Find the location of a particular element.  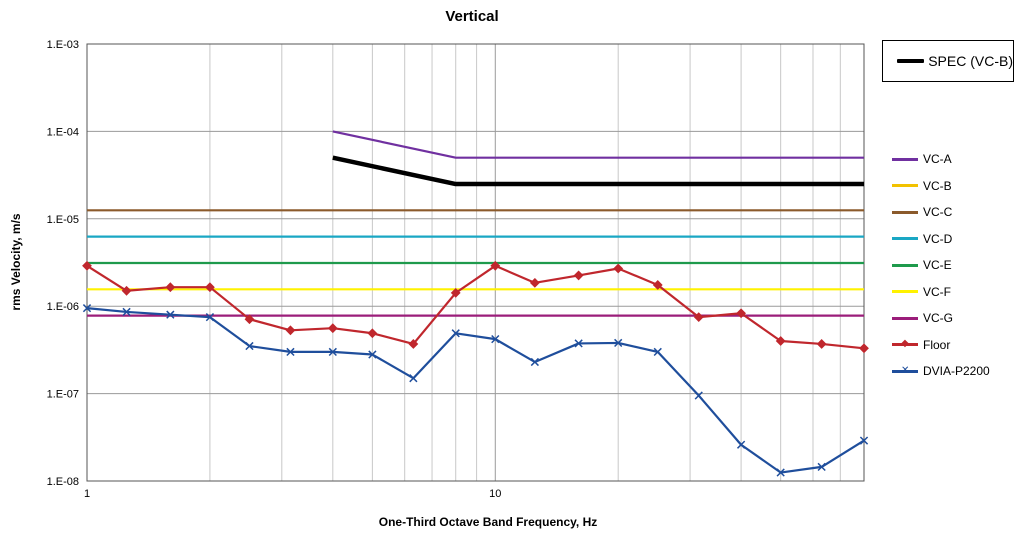

series-line-floor is located at coordinates (475, 307).